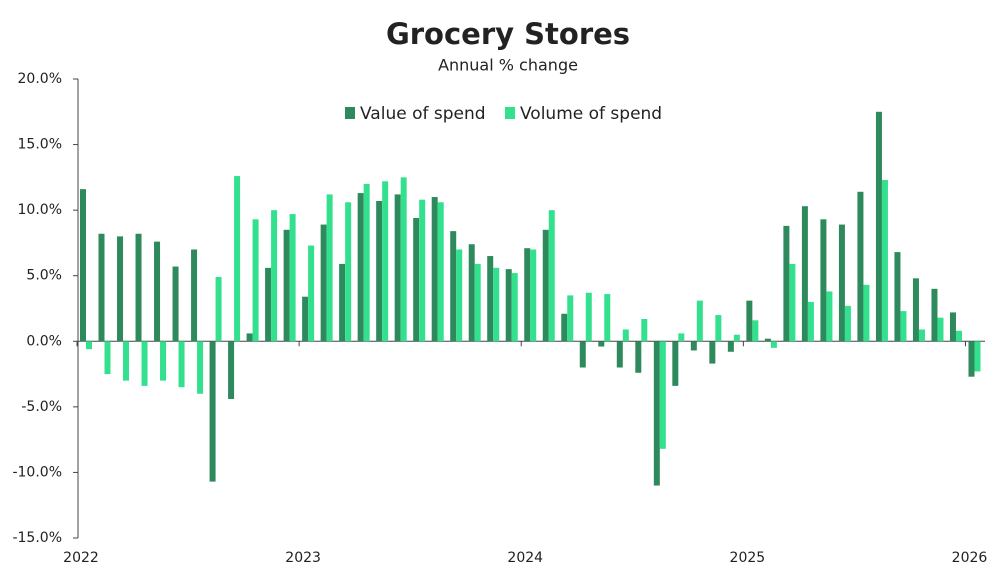 This screenshot has height=570, width=1000. I want to click on chart-title: Grocery Stores, so click(508, 34).